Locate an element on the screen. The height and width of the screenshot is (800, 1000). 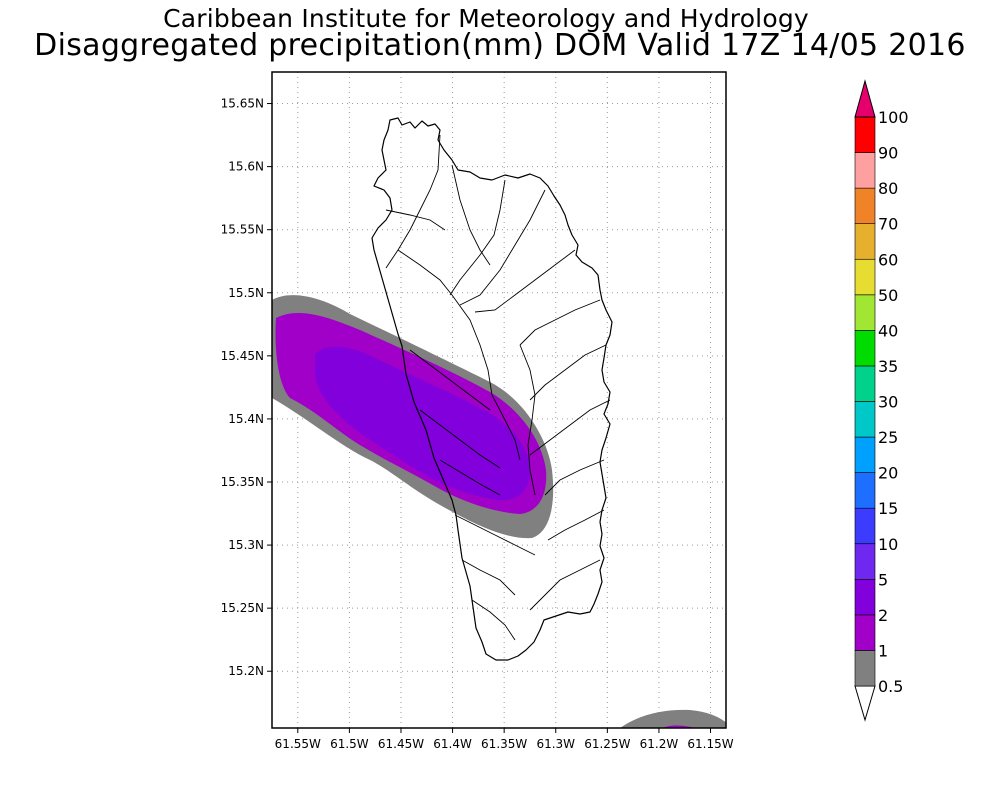
lat-tick-label: 15.3N is located at coordinates (246, 545).